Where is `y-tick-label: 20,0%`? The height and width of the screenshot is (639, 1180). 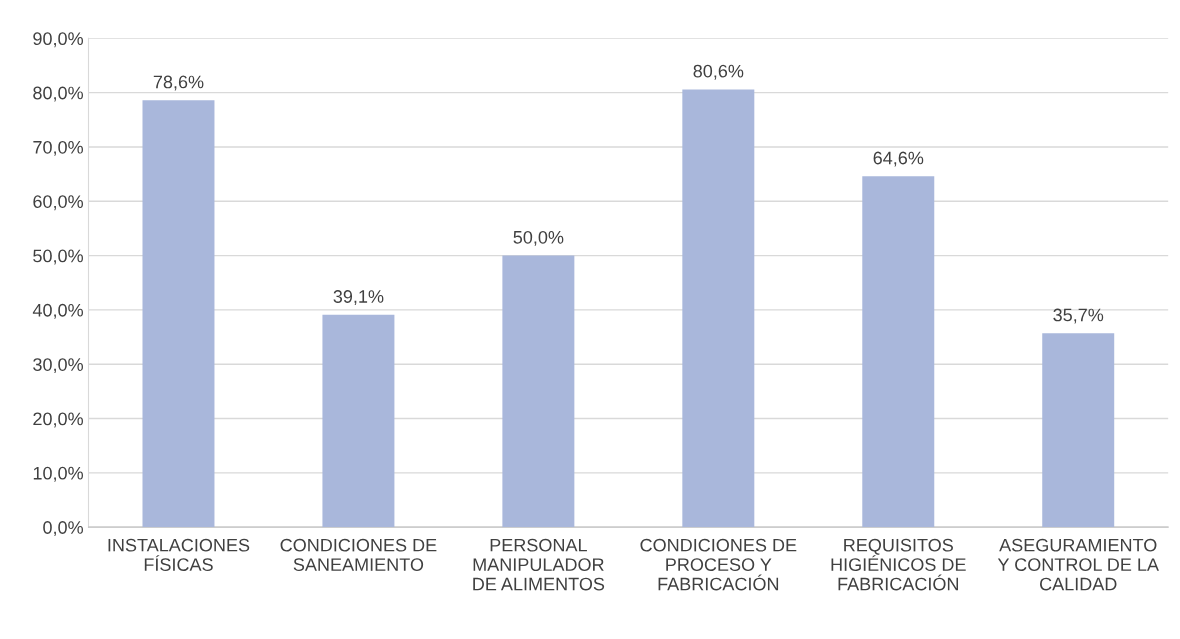 y-tick-label: 20,0% is located at coordinates (58, 420).